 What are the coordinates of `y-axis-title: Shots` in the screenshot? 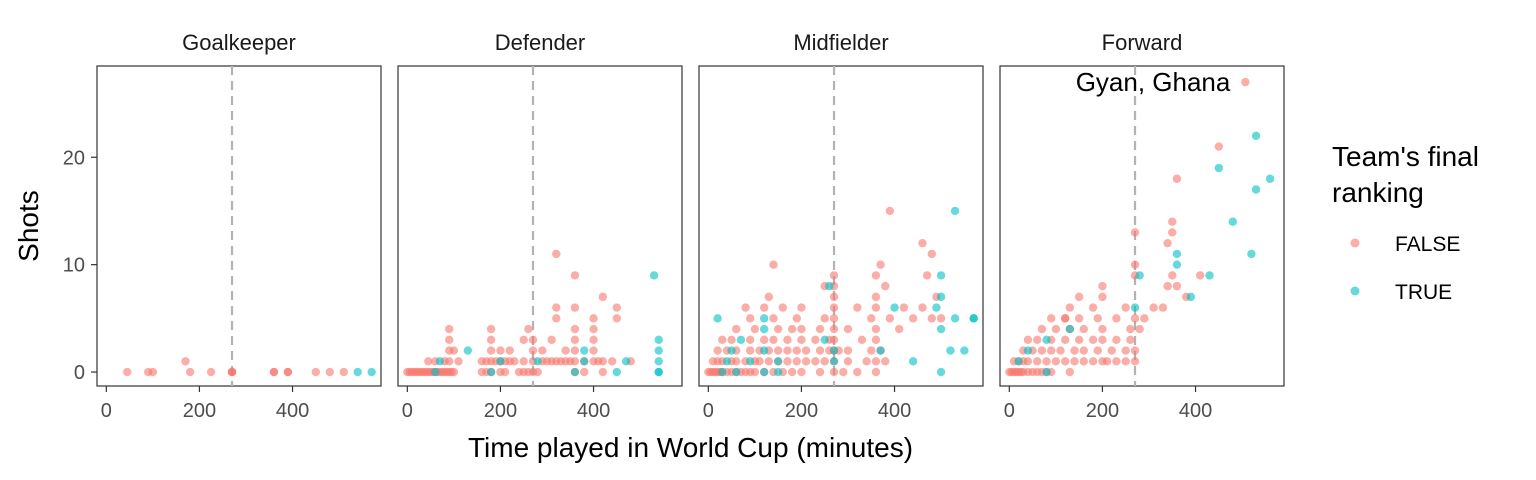 It's located at (28, 226).